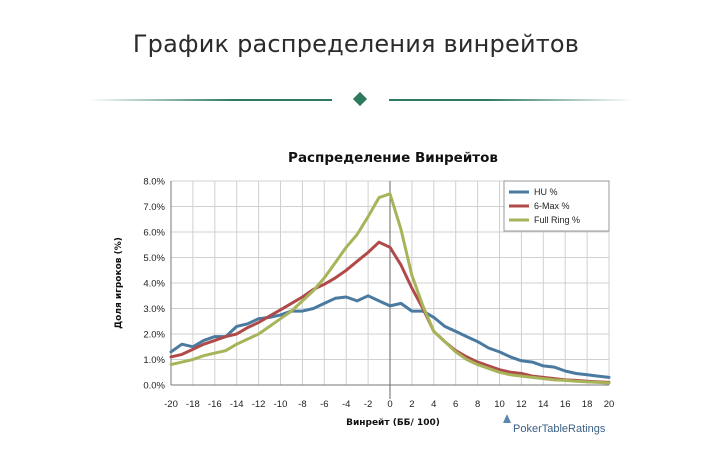  I want to click on source-logo: PokerTableRatings, so click(554, 424).